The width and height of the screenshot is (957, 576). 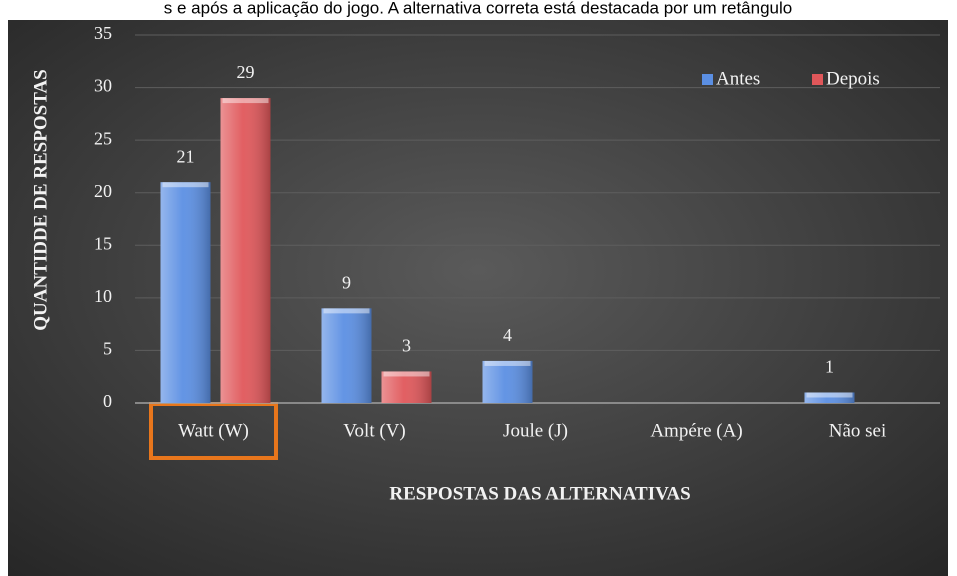 I want to click on x-tick-label: Volt (V), so click(x=374, y=430).